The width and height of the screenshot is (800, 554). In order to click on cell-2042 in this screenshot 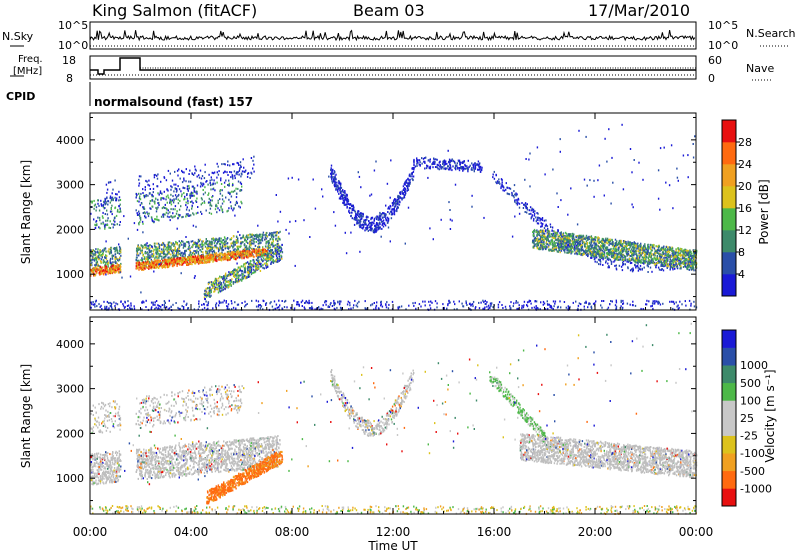, I will do `click(171, 262)`.